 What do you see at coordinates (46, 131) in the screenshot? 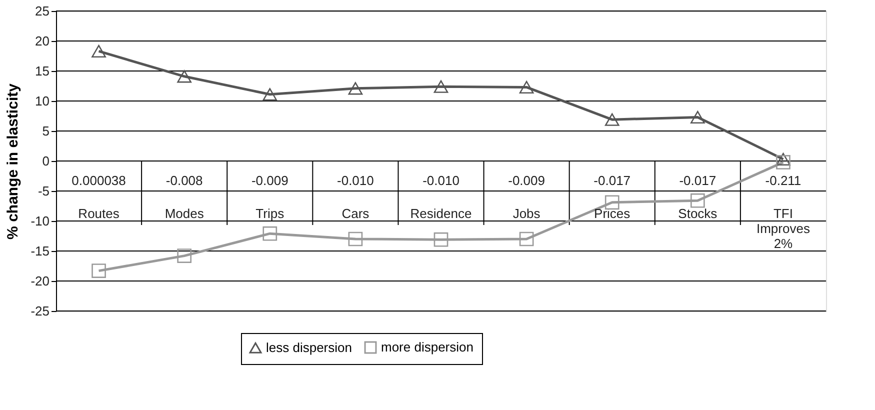
I see `y-tick-label: 5` at bounding box center [46, 131].